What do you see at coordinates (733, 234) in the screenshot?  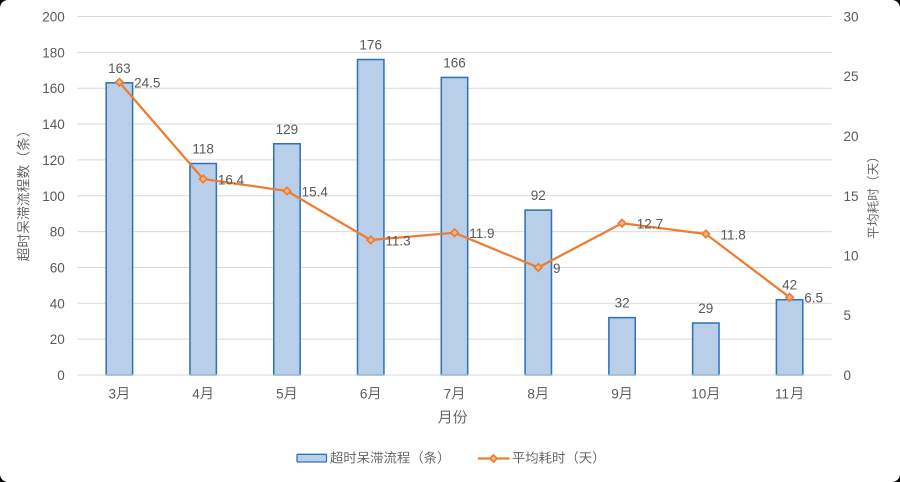 I see `svg-text: 11.8` at bounding box center [733, 234].